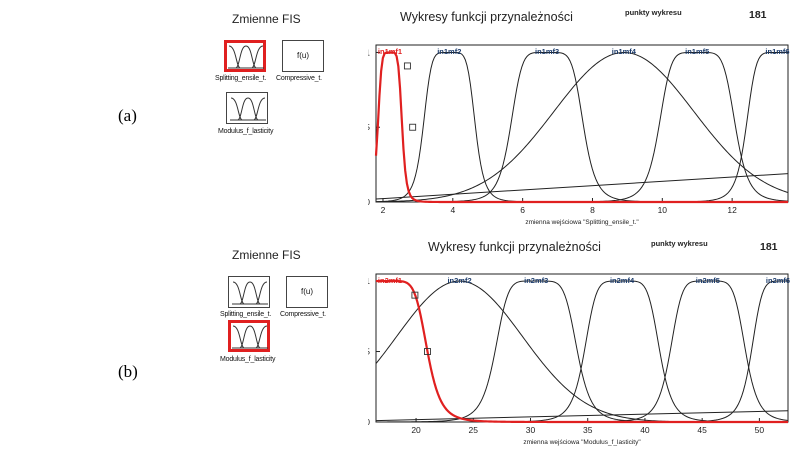 Image resolution: width=798 pixels, height=454 pixels. I want to click on x-tick-label: 20, so click(416, 430).